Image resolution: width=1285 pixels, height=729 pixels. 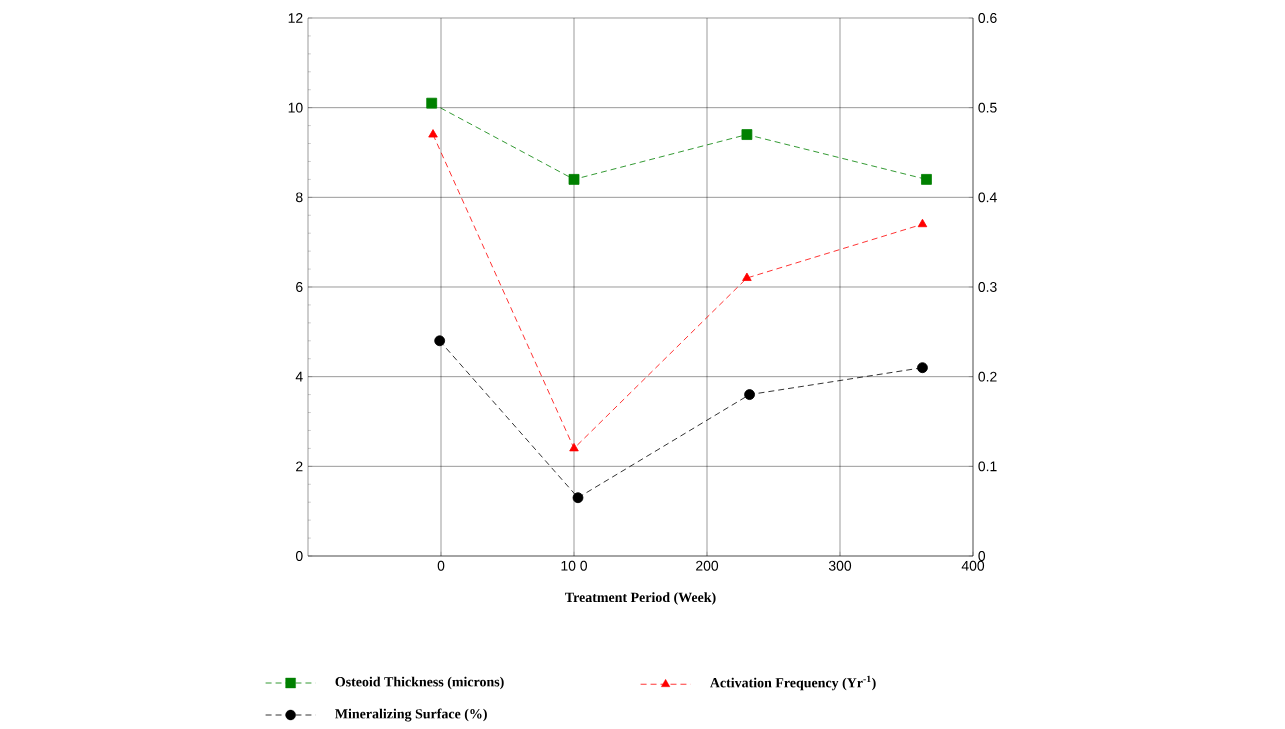 I want to click on y-tick-label: 10, so click(x=295, y=107).